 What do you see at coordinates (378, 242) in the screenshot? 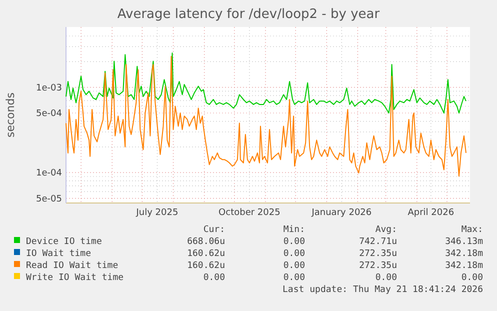
I see `text: 742.71u` at bounding box center [378, 242].